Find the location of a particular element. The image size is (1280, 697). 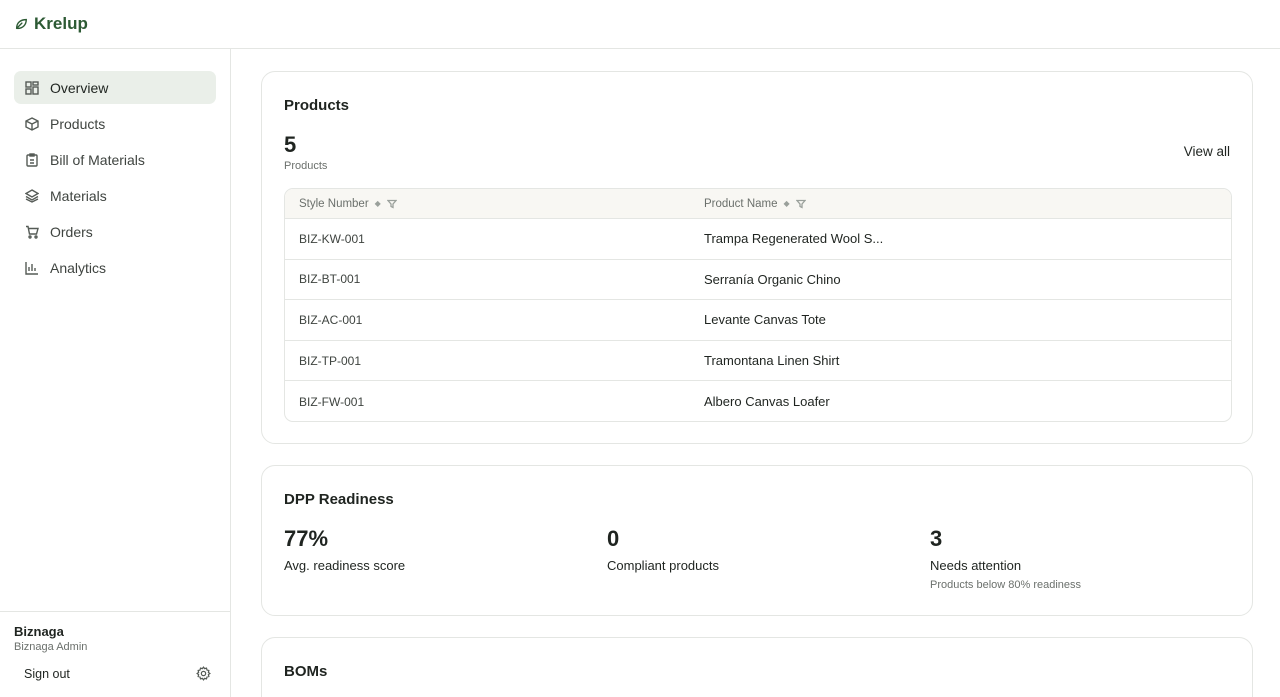

org-name: Biznaga is located at coordinates (39, 631).